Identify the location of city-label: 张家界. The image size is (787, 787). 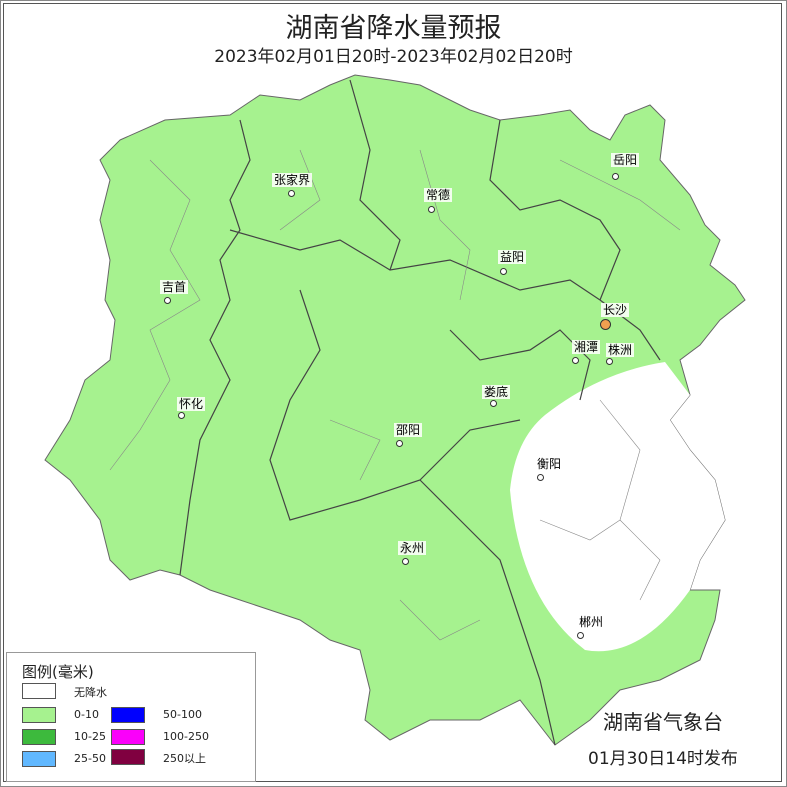
(292, 180).